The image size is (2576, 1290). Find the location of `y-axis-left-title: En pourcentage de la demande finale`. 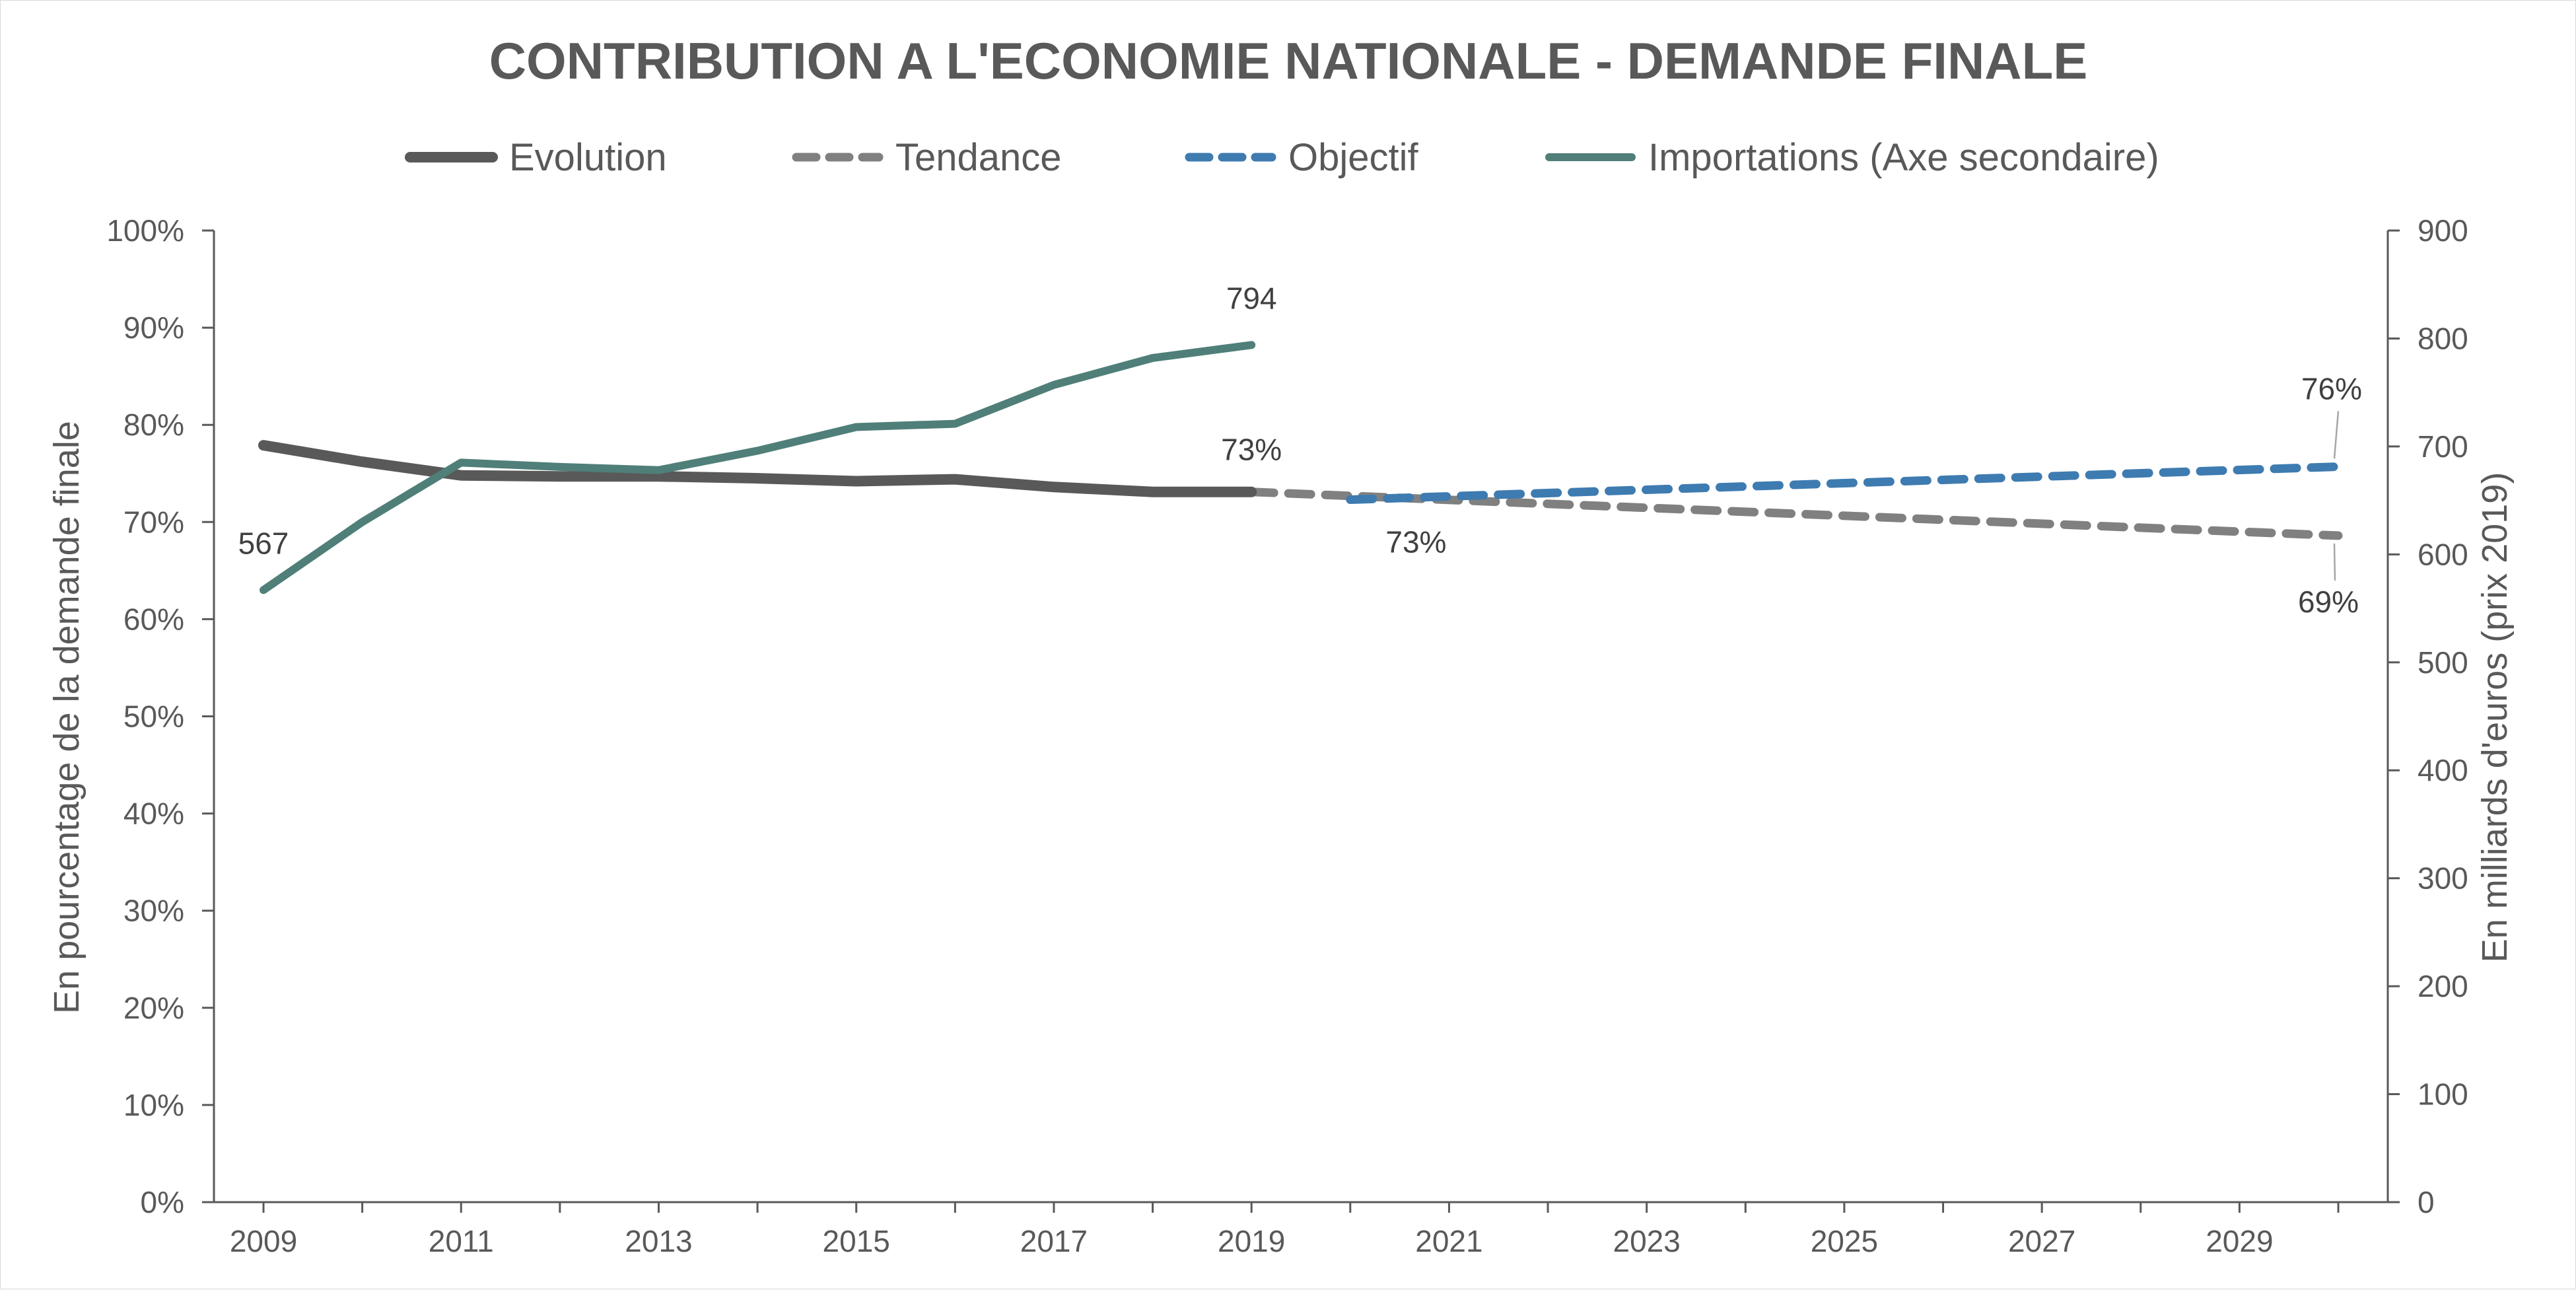

y-axis-left-title: En pourcentage de la demande finale is located at coordinates (67, 717).